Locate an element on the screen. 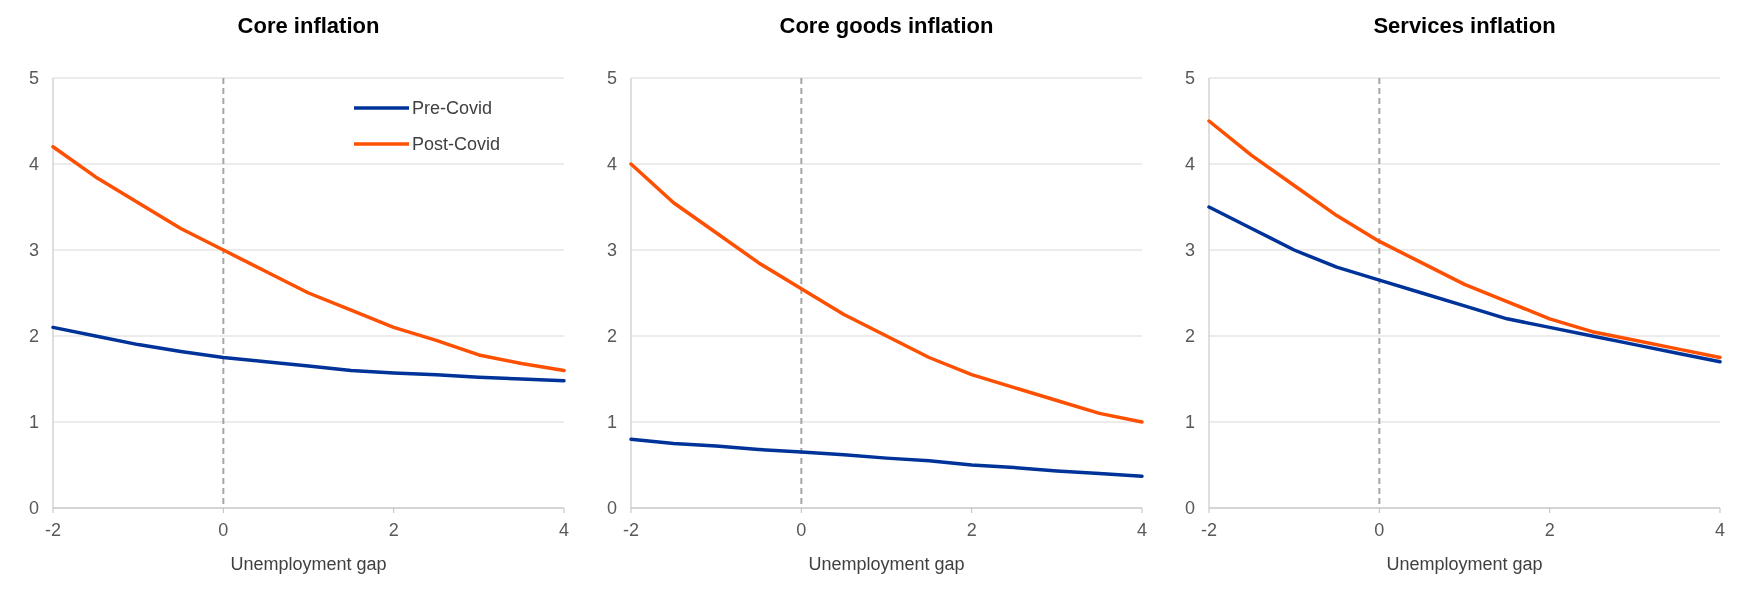  legend-label: Pre-Covid is located at coordinates (452, 108).